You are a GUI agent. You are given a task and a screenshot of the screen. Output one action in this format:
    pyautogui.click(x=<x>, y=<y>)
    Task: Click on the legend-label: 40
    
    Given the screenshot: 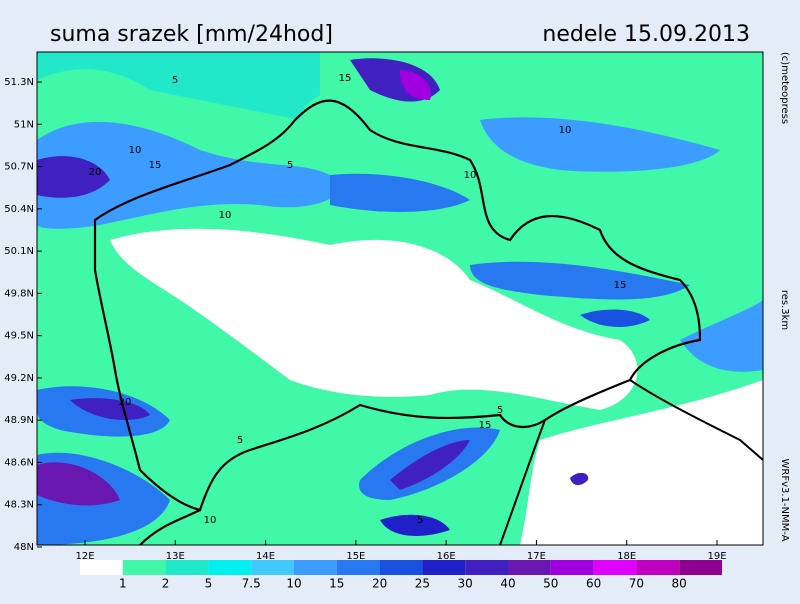 What is the action you would take?
    pyautogui.click(x=507, y=584)
    